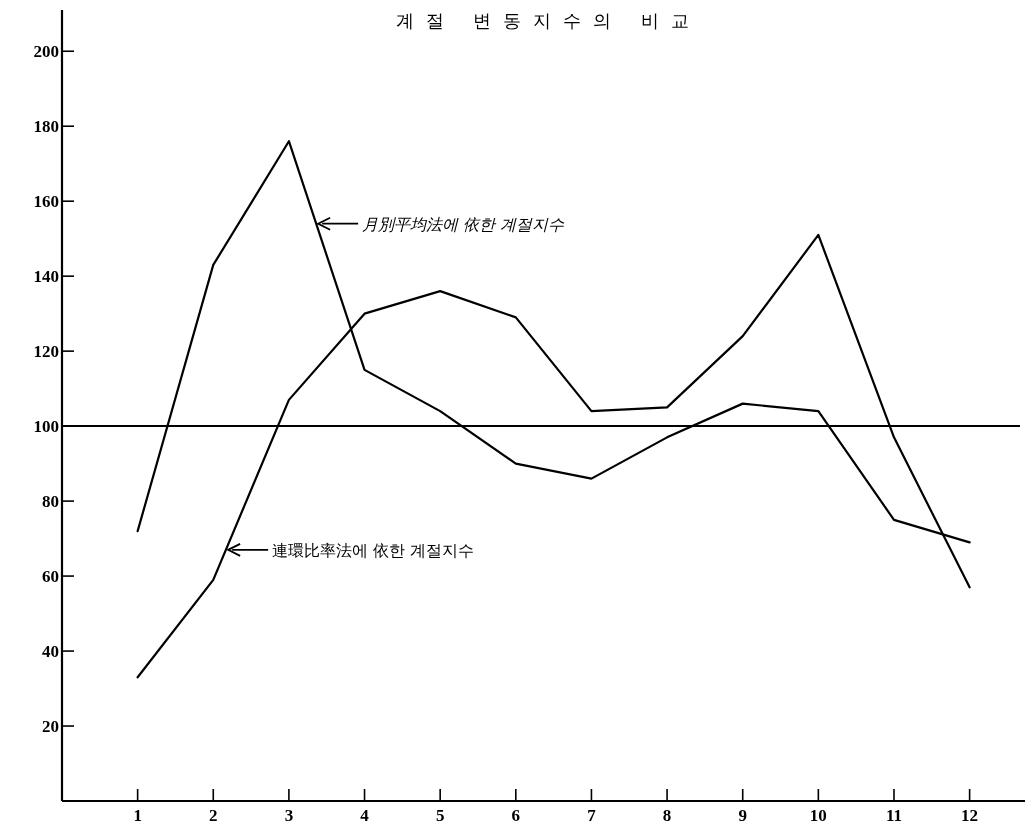  Describe the element at coordinates (592, 815) in the screenshot. I see `x-tick-label: 7` at that location.